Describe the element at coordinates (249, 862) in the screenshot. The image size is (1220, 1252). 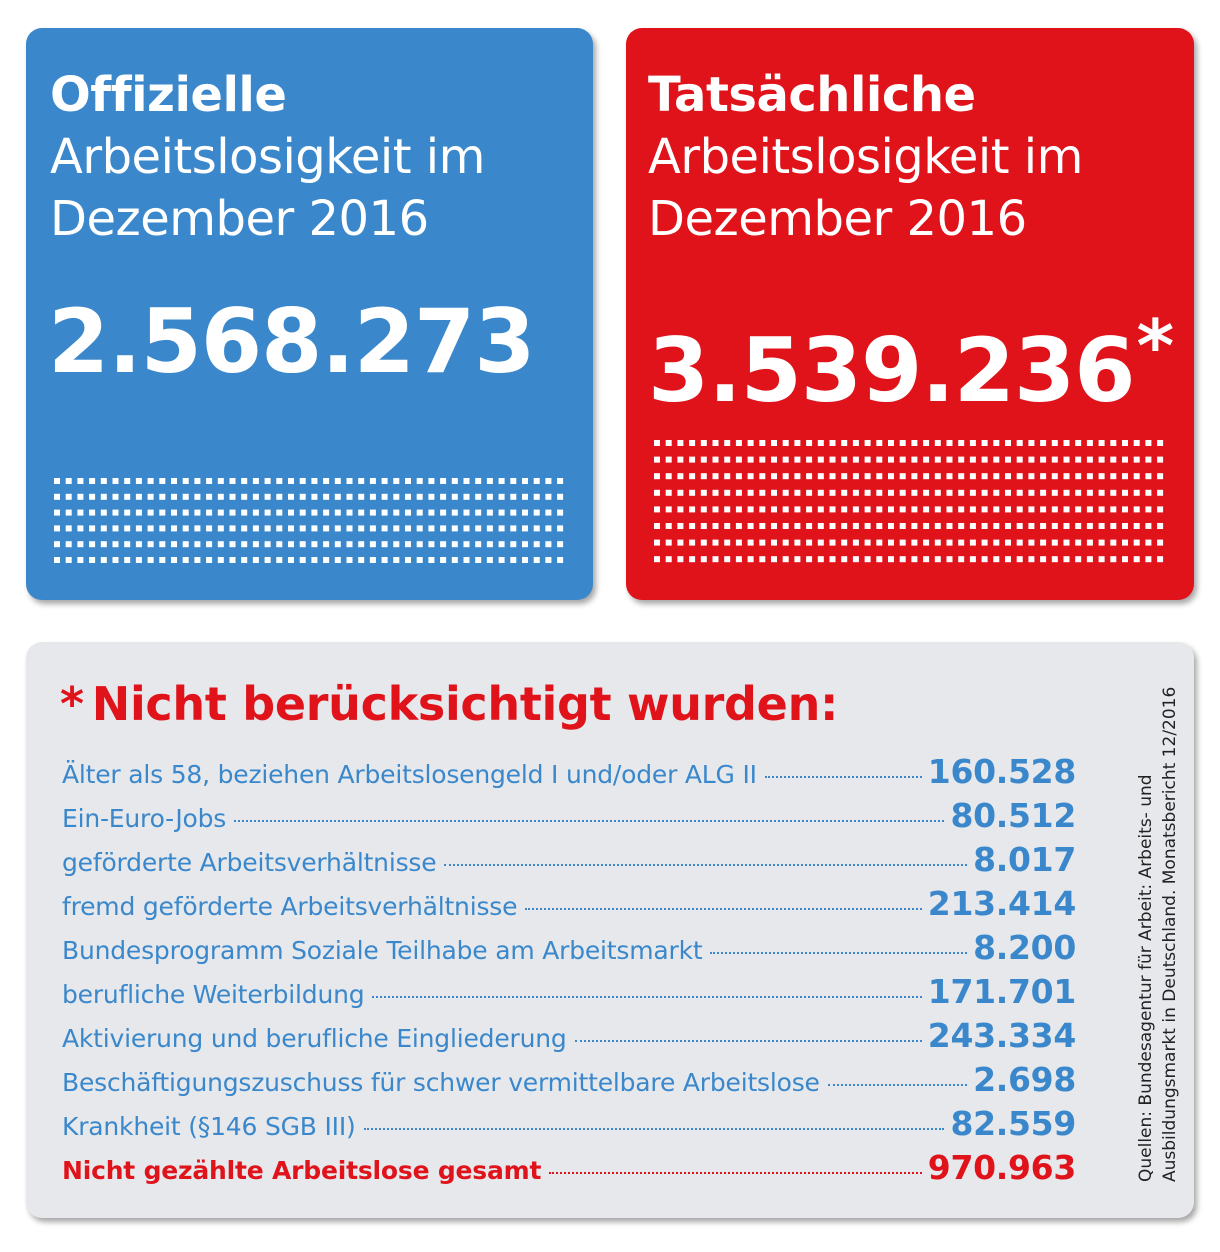
I see `item-label: geförderte Arbeitsverhältnisse` at that location.